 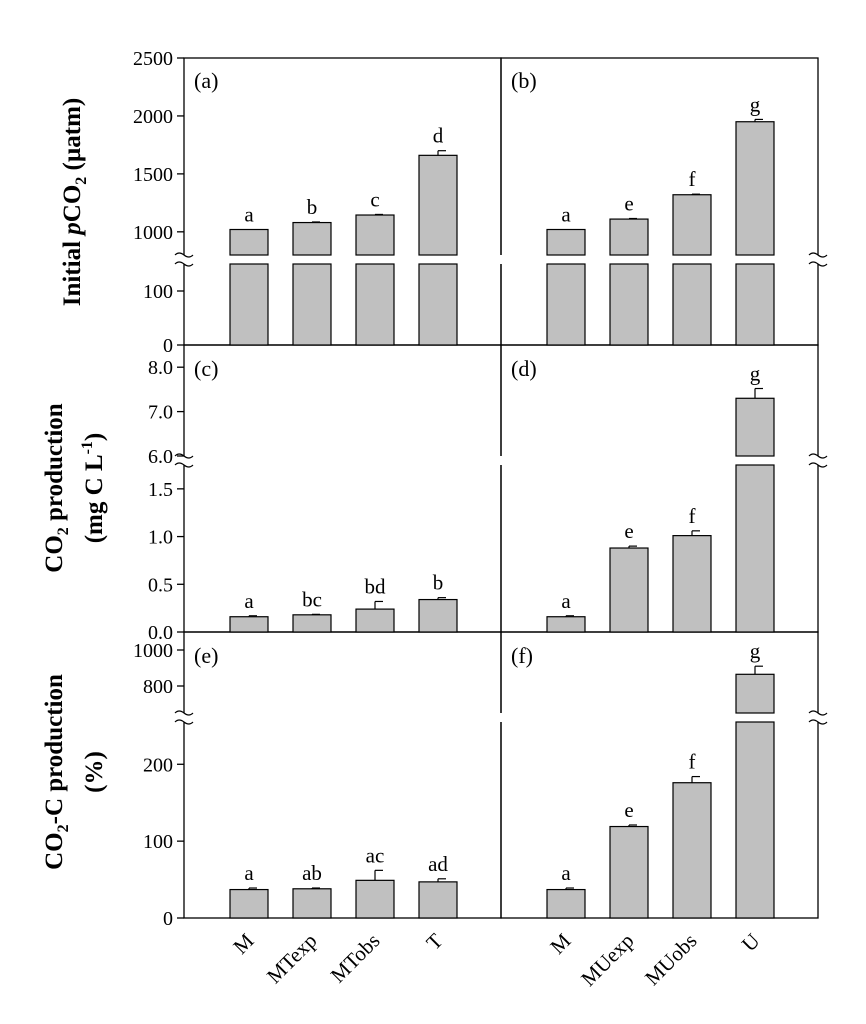 I want to click on y-tick-label: 0.5, so click(x=160, y=585).